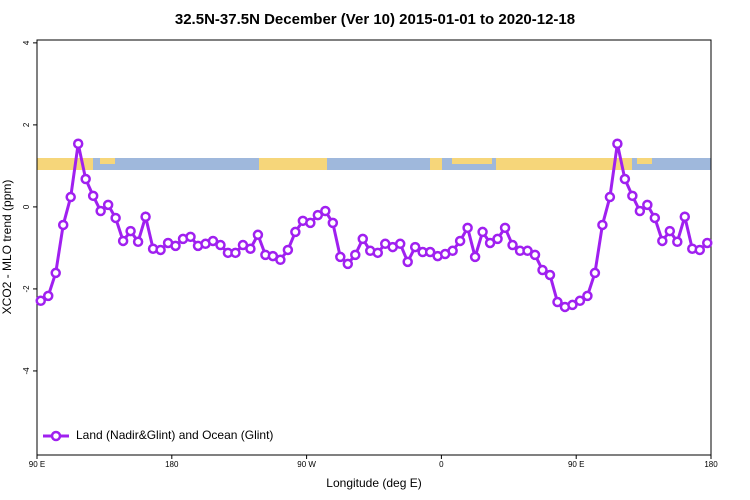 This screenshot has width=750, height=500. Describe the element at coordinates (441, 464) in the screenshot. I see `x-tick-label: 0` at that location.